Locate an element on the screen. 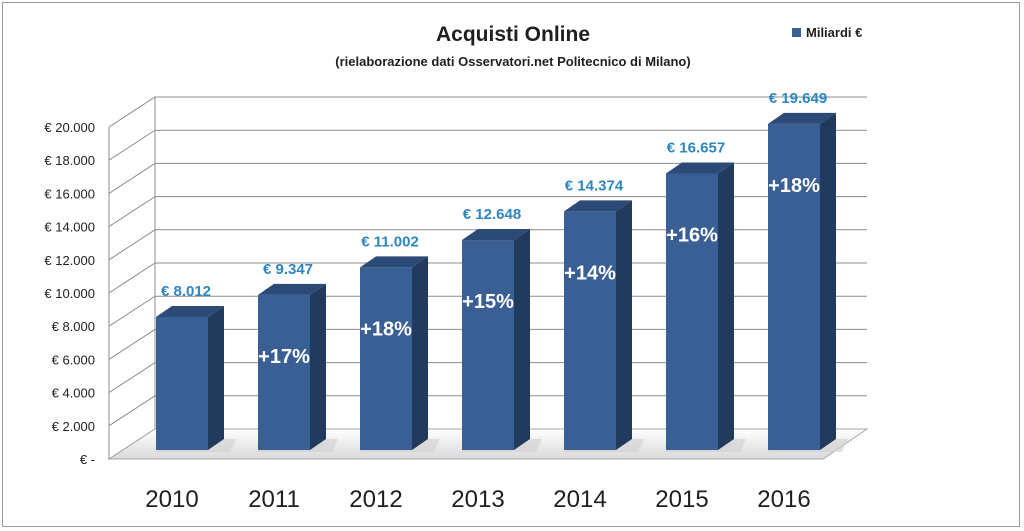 This screenshot has width=1024, height=531. y-tick-label: € 20.000 is located at coordinates (69, 127).